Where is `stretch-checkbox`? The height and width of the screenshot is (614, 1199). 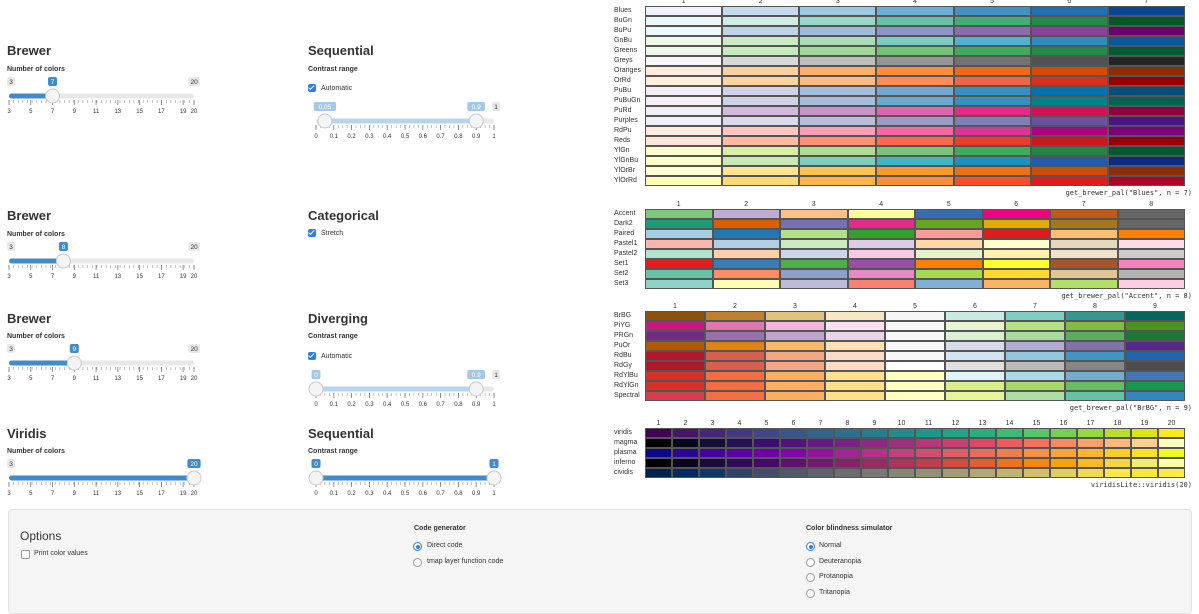 stretch-checkbox is located at coordinates (312, 233).